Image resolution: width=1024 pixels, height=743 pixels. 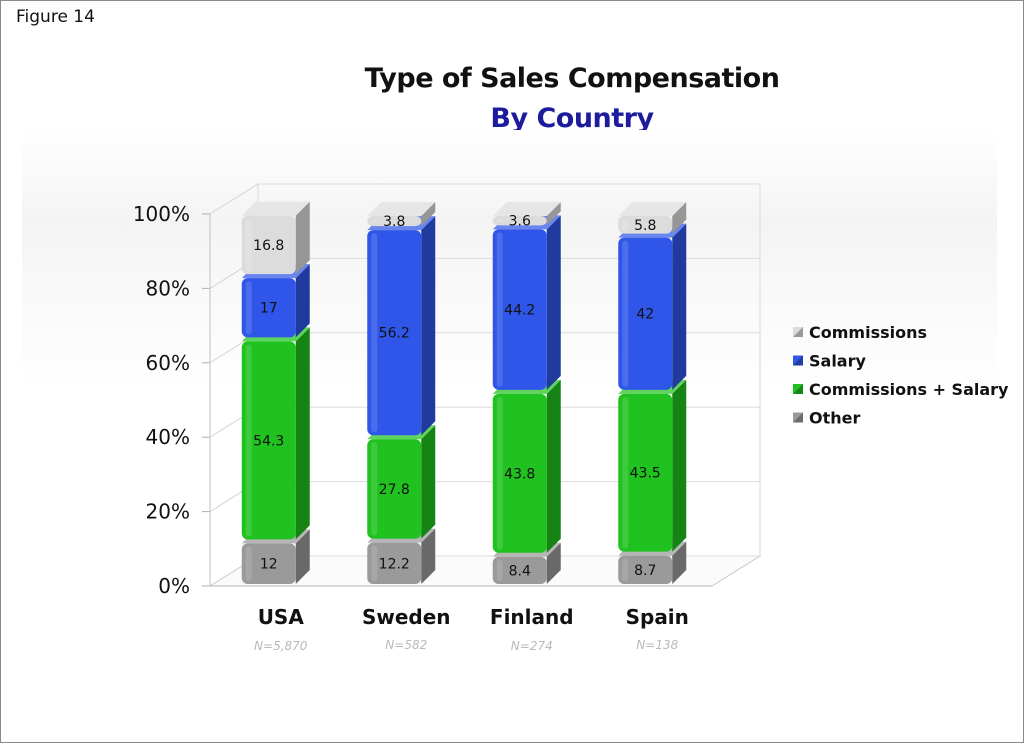 I want to click on legend-item: Commissions + Salary, so click(x=901, y=389).